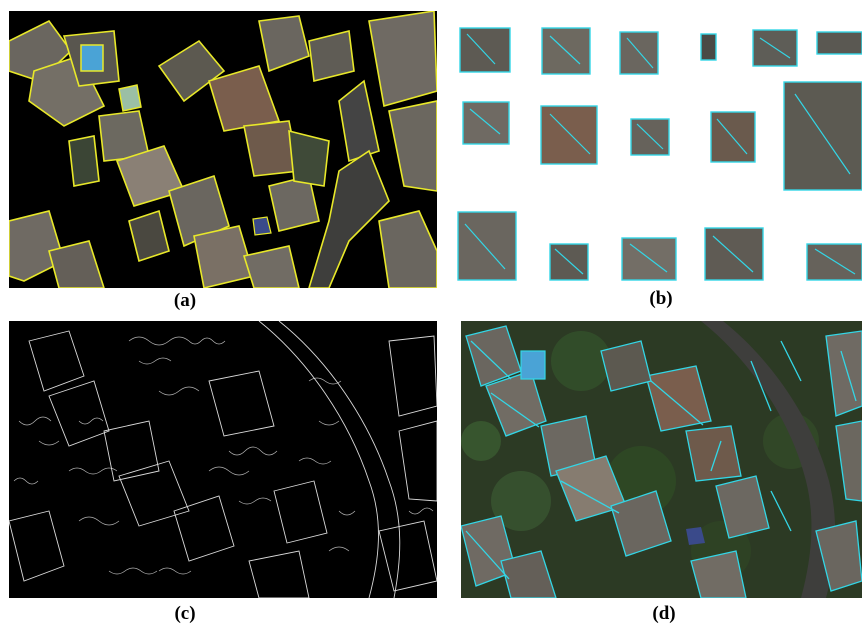 This screenshot has height=625, width=862. Describe the element at coordinates (664, 613) in the screenshot. I see `caption-d: (d)` at that location.